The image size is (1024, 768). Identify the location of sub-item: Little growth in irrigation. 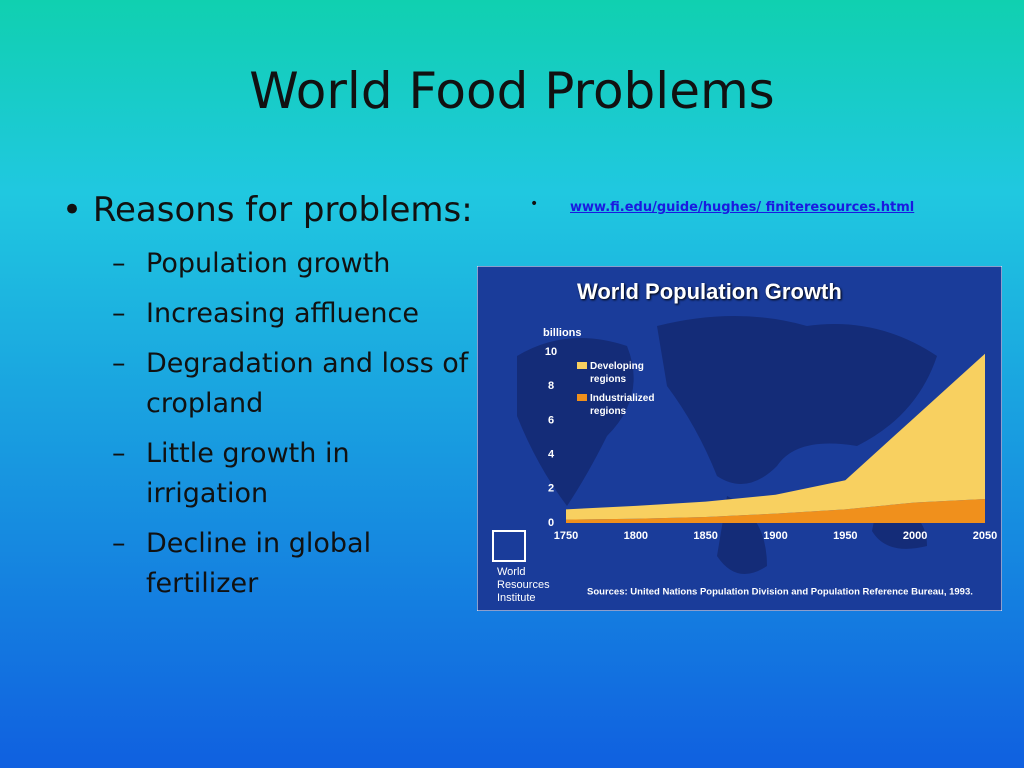
(292, 474).